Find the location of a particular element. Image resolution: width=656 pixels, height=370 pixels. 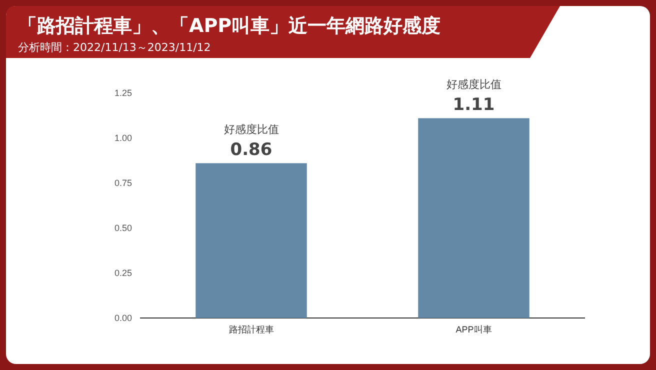

data-label: 1.11 is located at coordinates (473, 105).